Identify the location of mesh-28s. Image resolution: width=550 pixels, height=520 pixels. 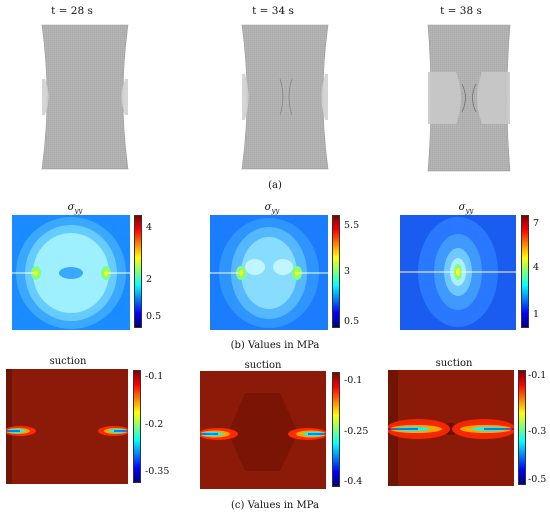
(85, 97).